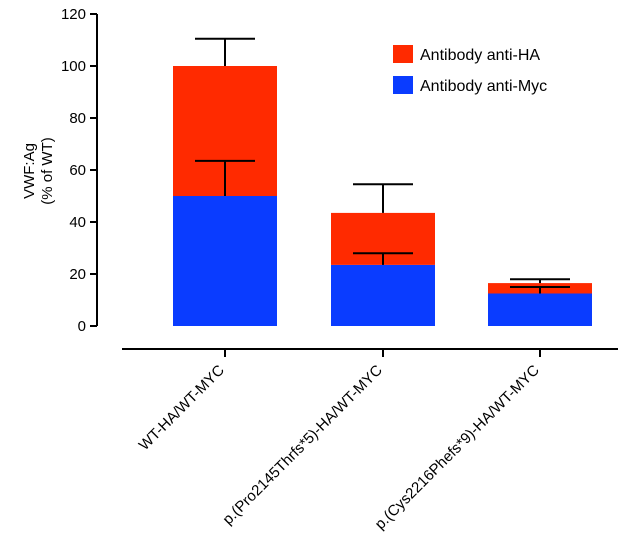 The height and width of the screenshot is (555, 644). Describe the element at coordinates (73, 14) in the screenshot. I see `y-tick-label-120: 120` at that location.